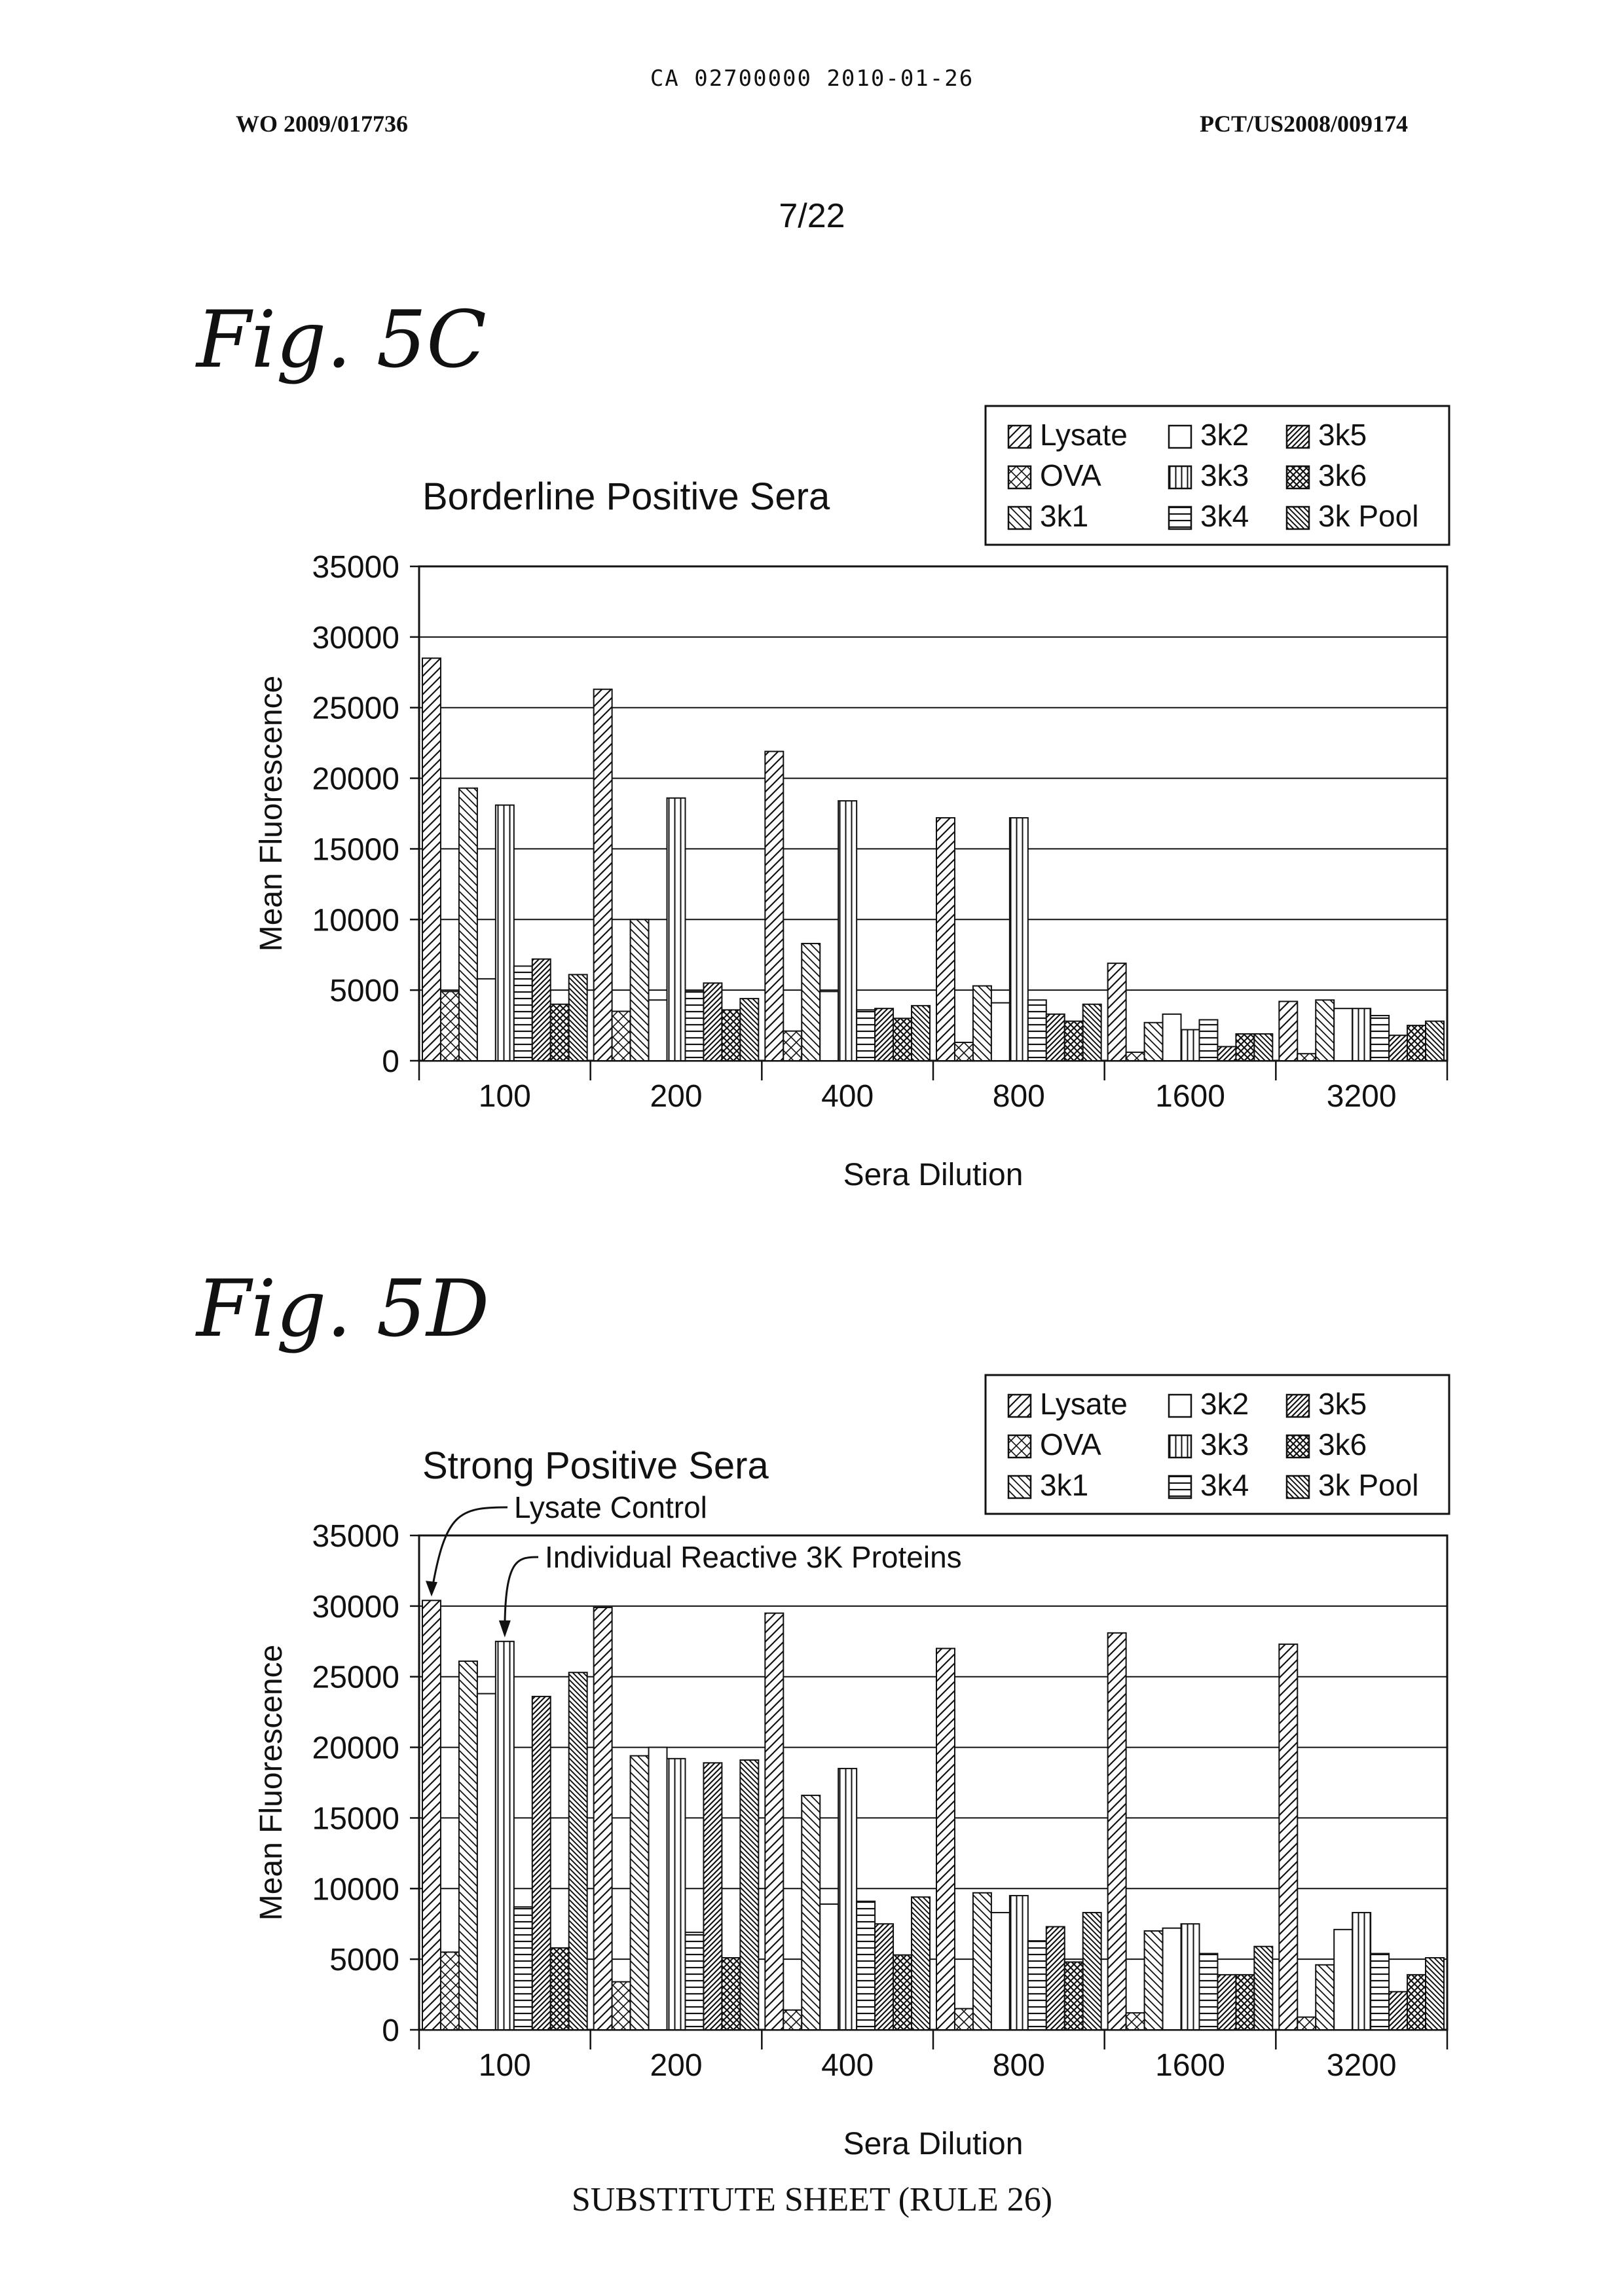 The image size is (1624, 2295). I want to click on pct-application-number: PCT/US2008/009174, so click(1304, 124).